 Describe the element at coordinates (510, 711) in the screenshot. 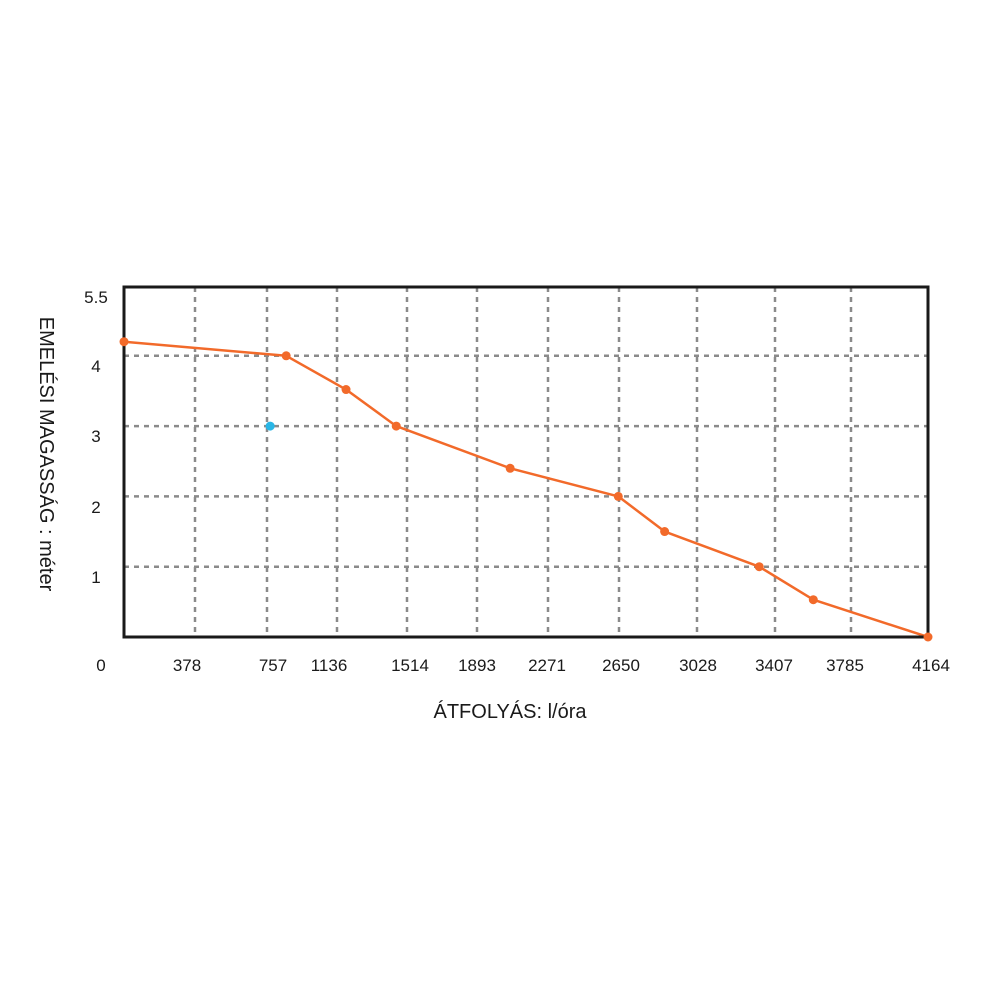

I see `x-axis-title: ÁTFOLYÁS: l/óra` at that location.